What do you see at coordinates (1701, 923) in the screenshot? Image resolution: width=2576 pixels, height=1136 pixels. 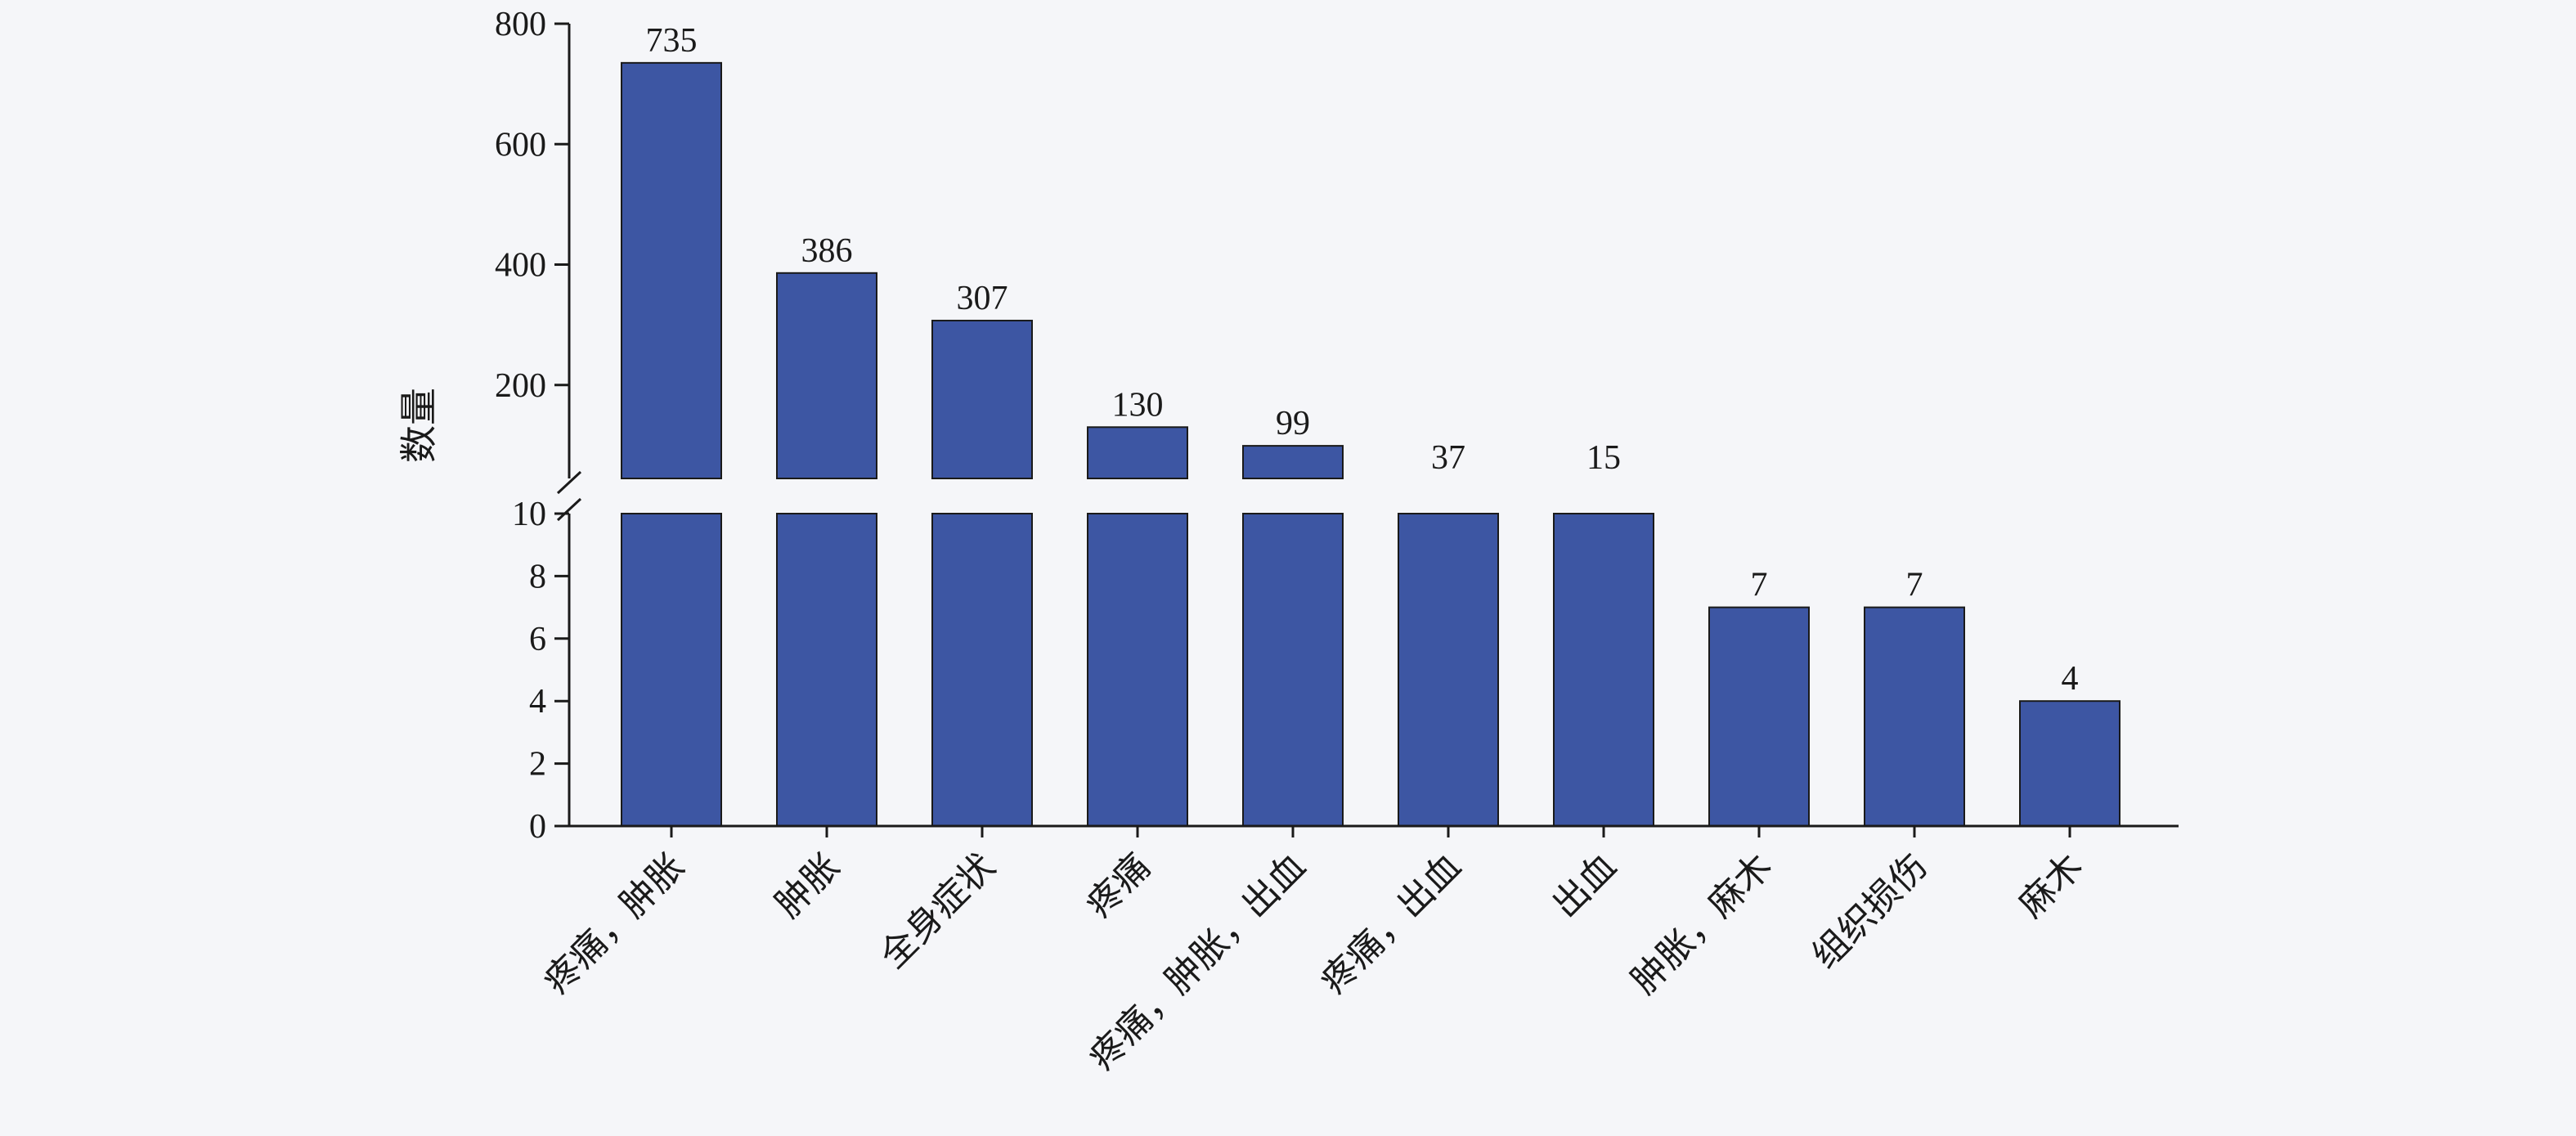 I see `x-tick-label-7: 肿胀，麻木` at bounding box center [1701, 923].